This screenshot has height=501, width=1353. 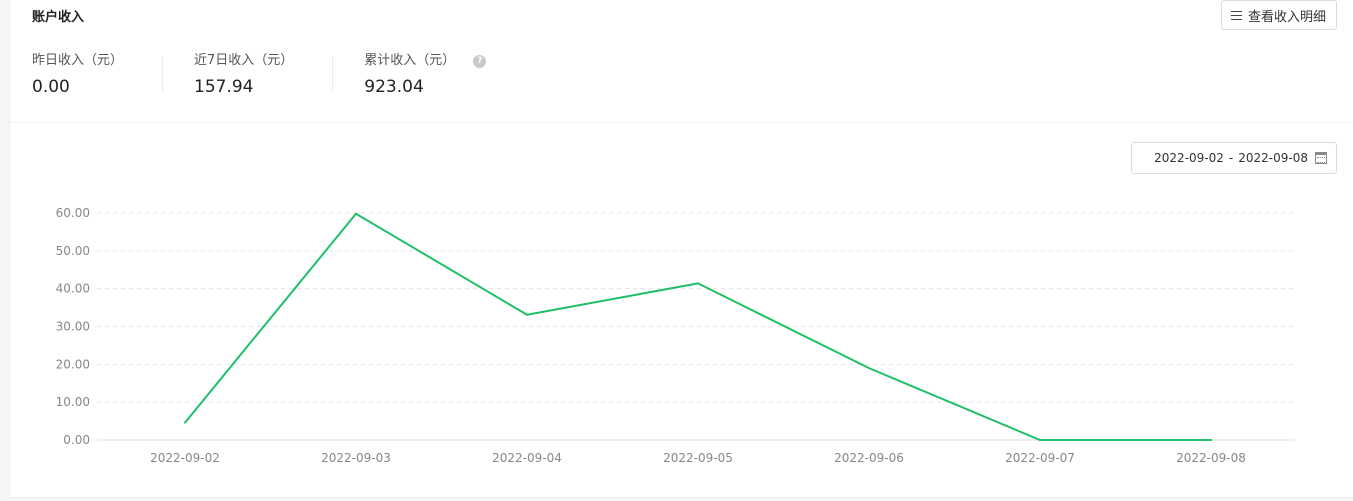 I want to click on stat-value: 157.94, so click(x=224, y=87).